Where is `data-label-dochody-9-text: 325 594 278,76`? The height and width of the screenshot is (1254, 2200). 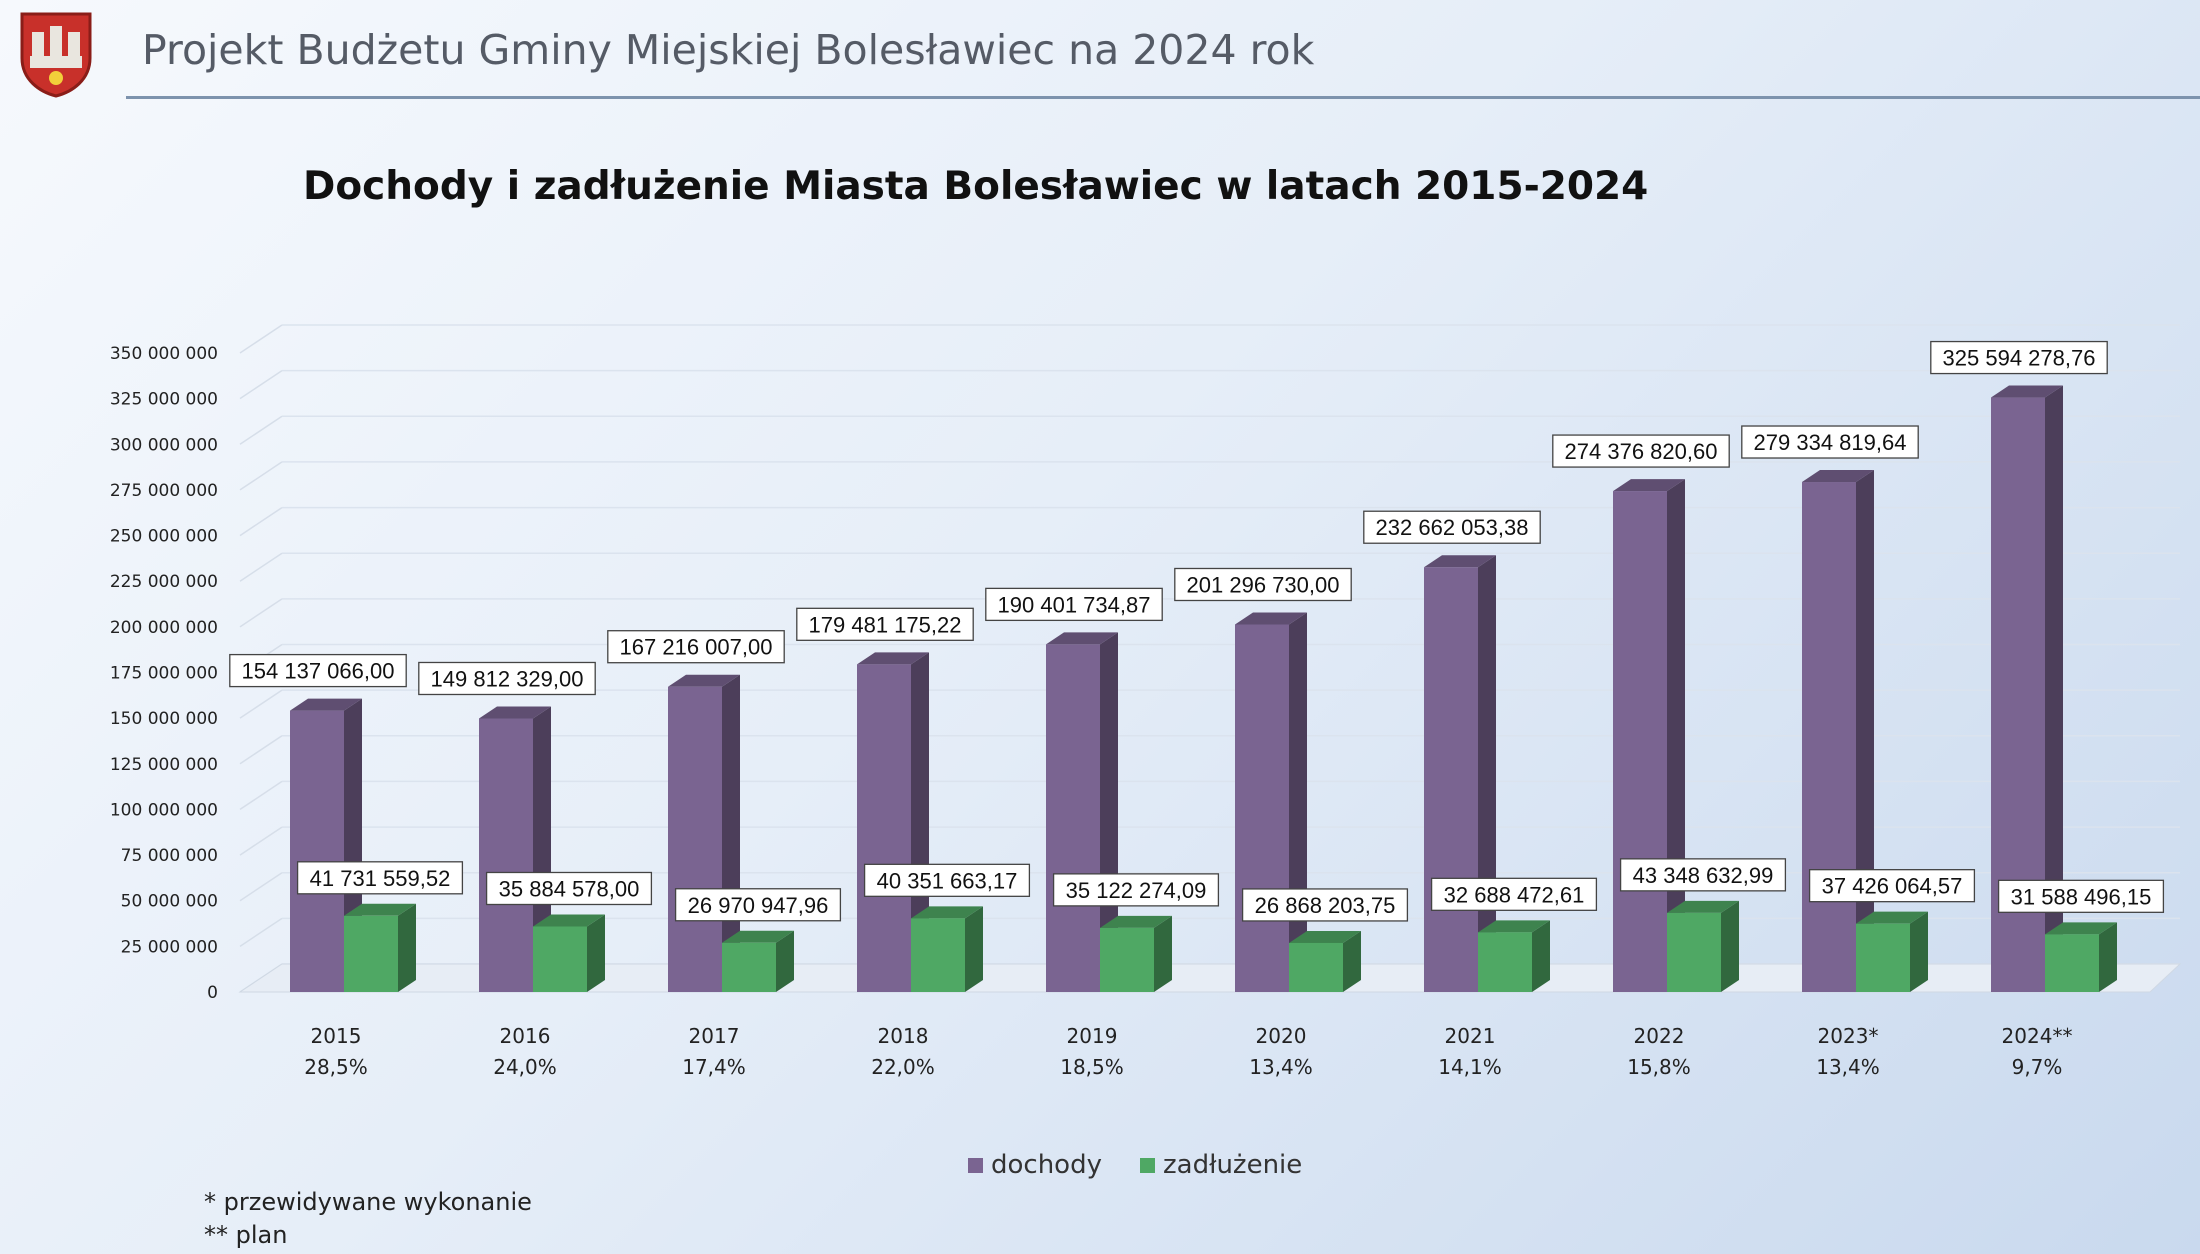
data-label-dochody-9-text: 325 594 278,76 is located at coordinates (2019, 358).